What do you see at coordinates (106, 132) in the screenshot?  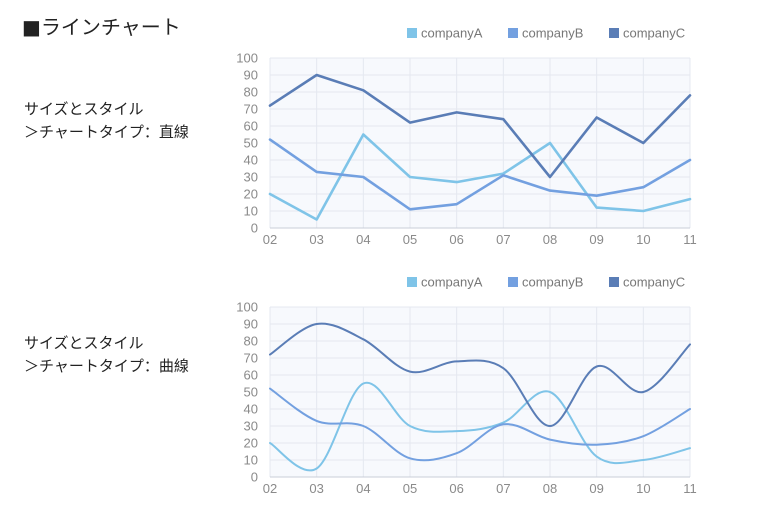 I see `chart-1-description-line2: ＞チャートタイプ：直線` at bounding box center [106, 132].